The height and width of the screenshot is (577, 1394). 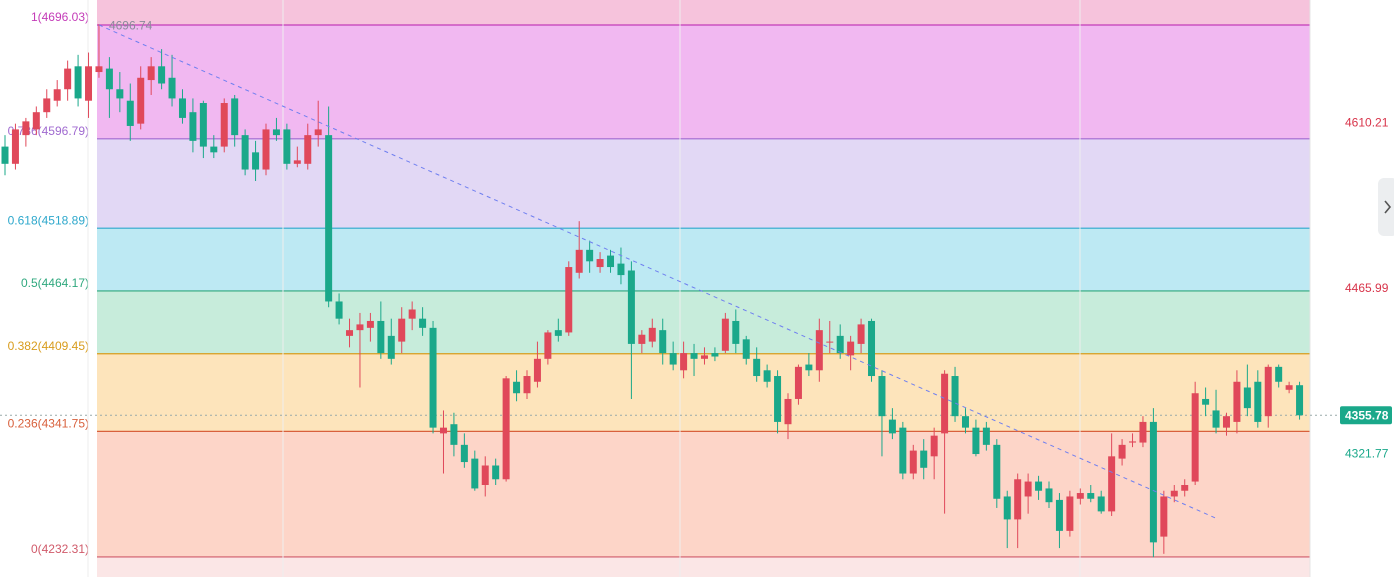 I want to click on toggle-button, so click(x=1386, y=207).